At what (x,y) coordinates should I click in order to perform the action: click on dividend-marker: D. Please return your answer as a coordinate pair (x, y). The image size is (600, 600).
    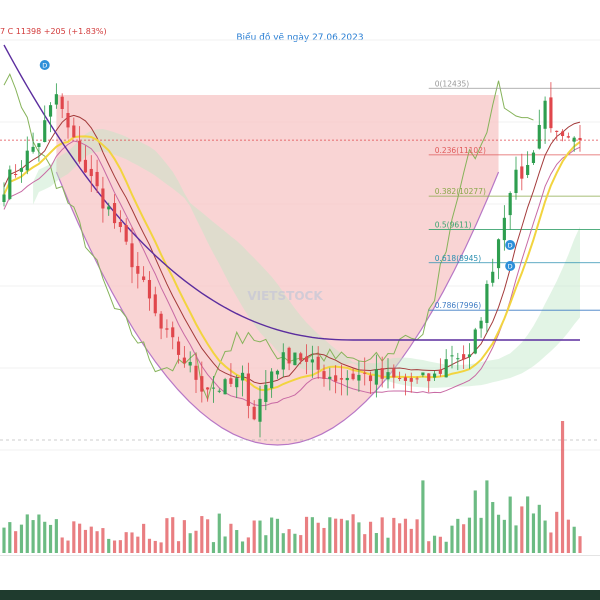
    Looking at the image, I should click on (44, 65).